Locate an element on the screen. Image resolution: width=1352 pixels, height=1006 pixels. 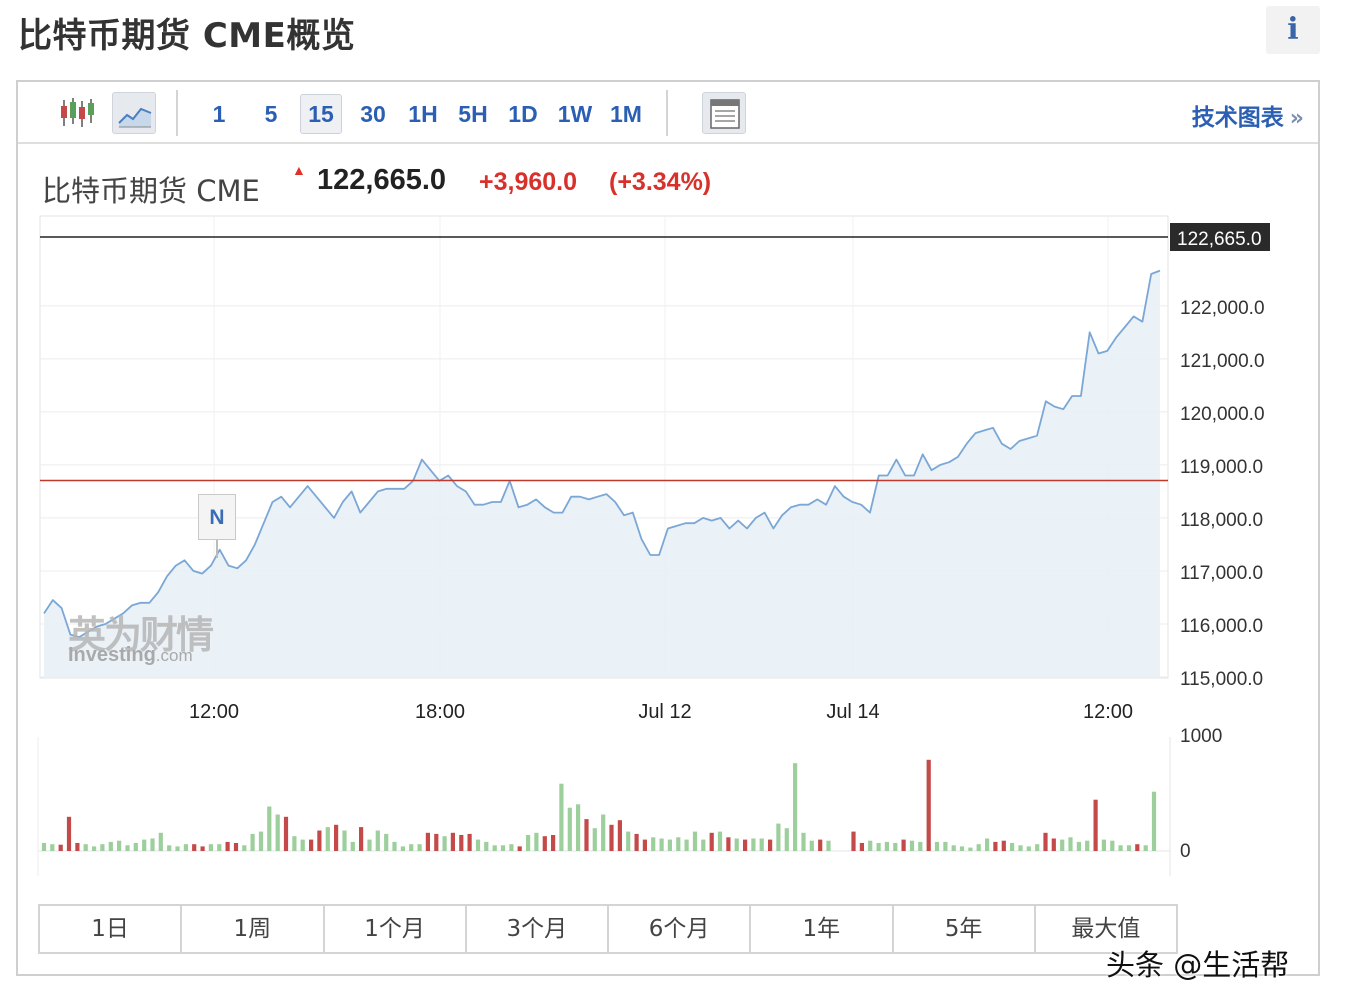
news-marker: N is located at coordinates (217, 517).